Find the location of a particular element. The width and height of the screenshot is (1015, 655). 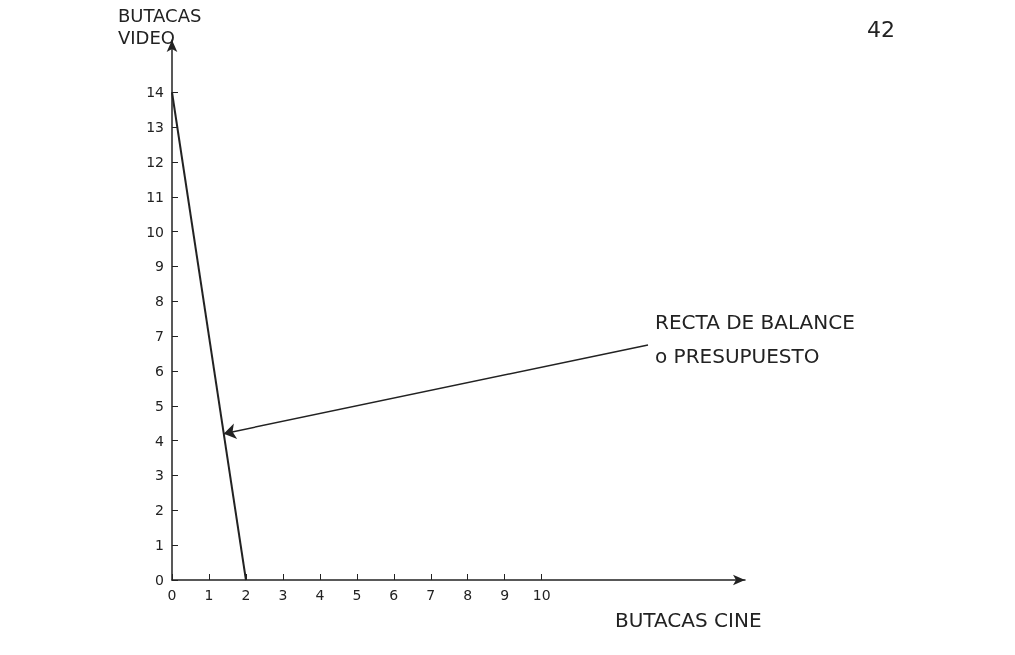

y-tick-label: 11 is located at coordinates (155, 196).